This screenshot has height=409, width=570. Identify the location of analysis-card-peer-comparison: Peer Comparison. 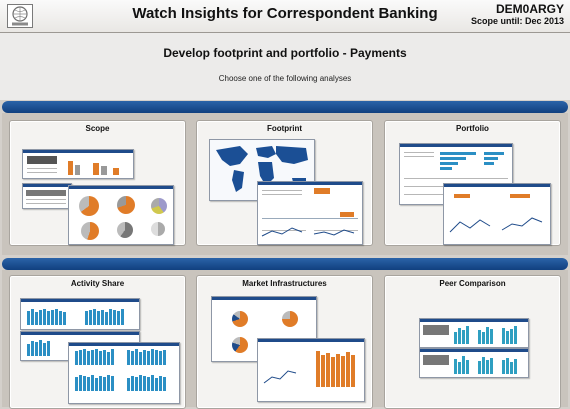
(472, 342).